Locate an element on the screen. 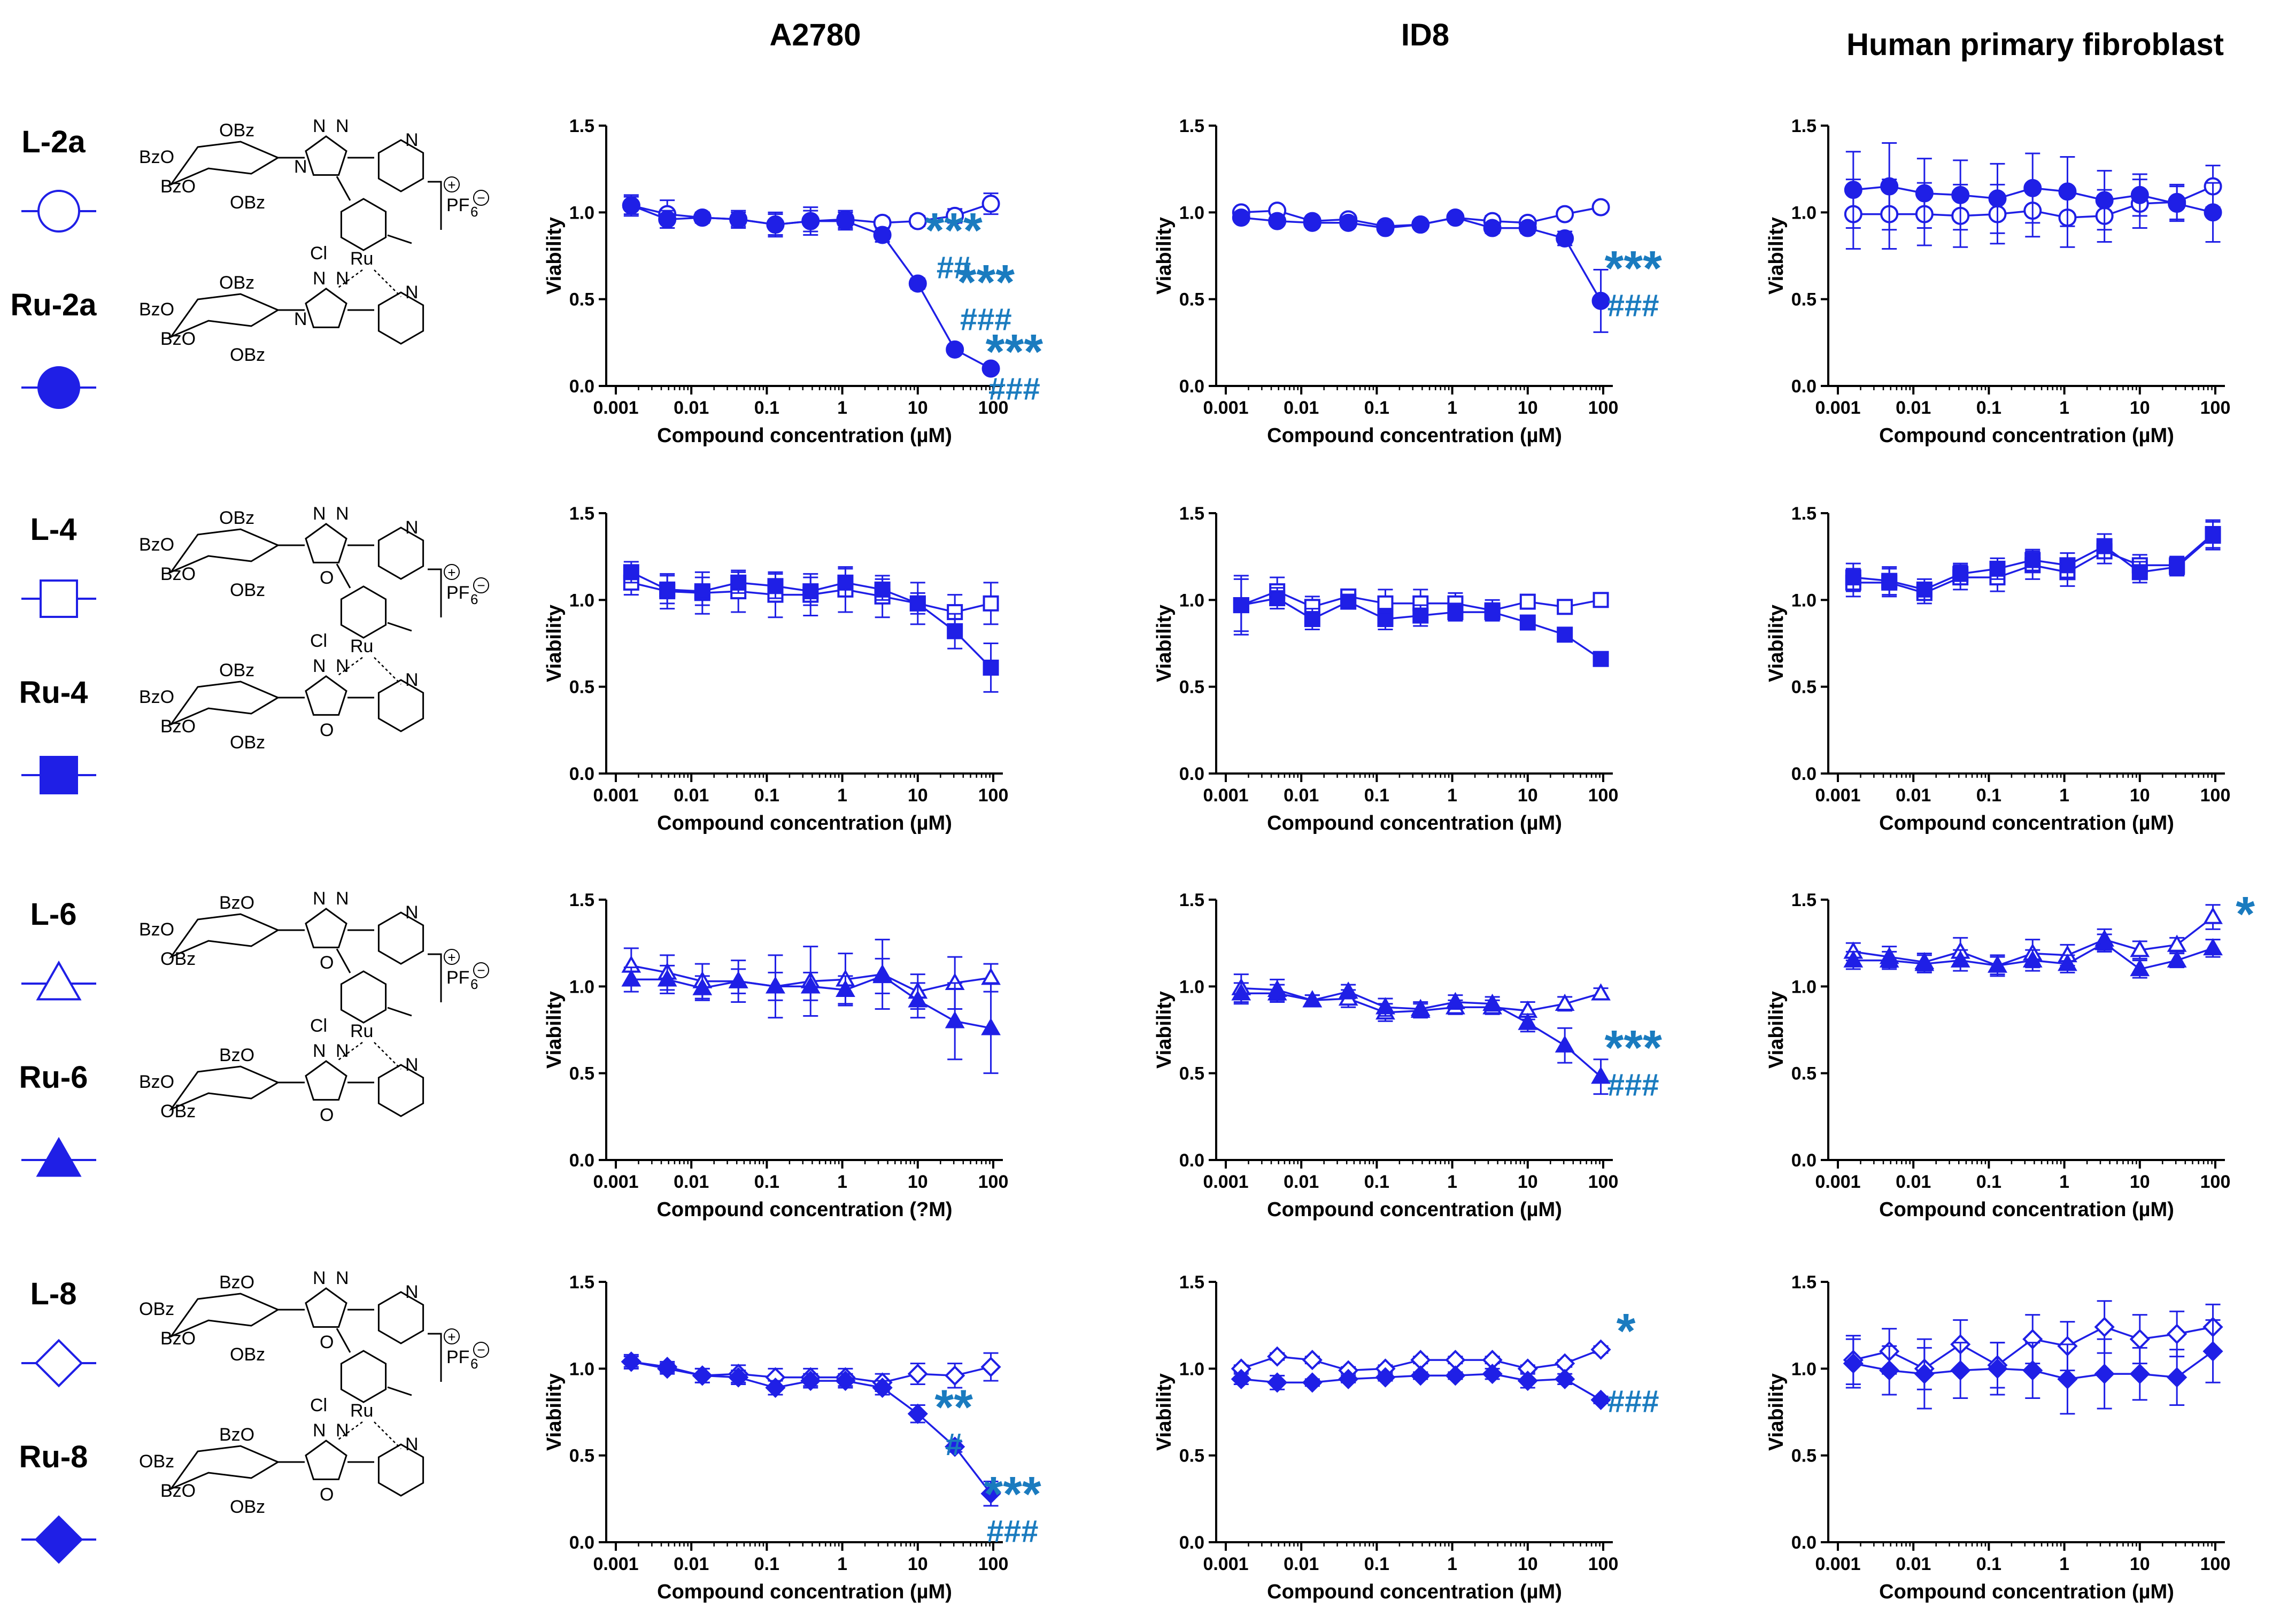 The width and height of the screenshot is (2288, 1624). compound-label-ru-2a: Ru-2a is located at coordinates (53, 305).